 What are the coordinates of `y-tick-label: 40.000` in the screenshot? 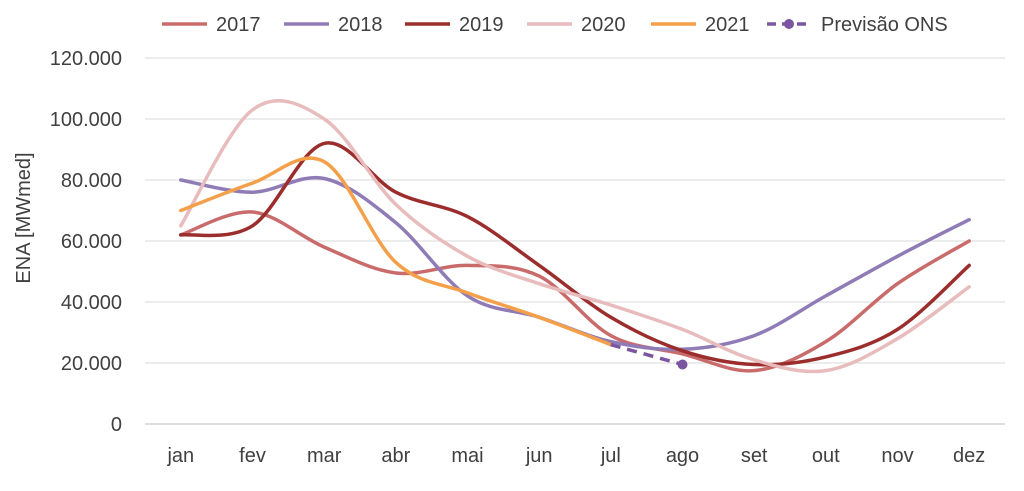 It's located at (91, 303).